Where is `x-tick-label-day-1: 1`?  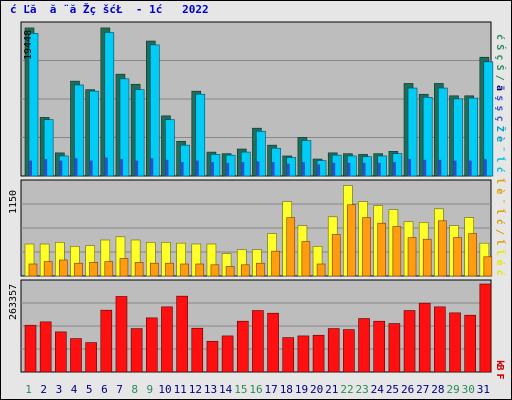 x-tick-label-day-1: 1 is located at coordinates (28, 389).